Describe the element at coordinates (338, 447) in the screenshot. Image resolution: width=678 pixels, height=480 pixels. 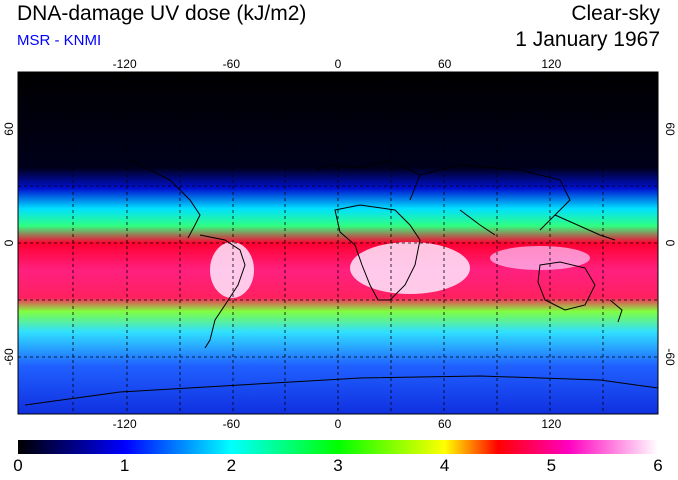
I see `colorbar` at that location.